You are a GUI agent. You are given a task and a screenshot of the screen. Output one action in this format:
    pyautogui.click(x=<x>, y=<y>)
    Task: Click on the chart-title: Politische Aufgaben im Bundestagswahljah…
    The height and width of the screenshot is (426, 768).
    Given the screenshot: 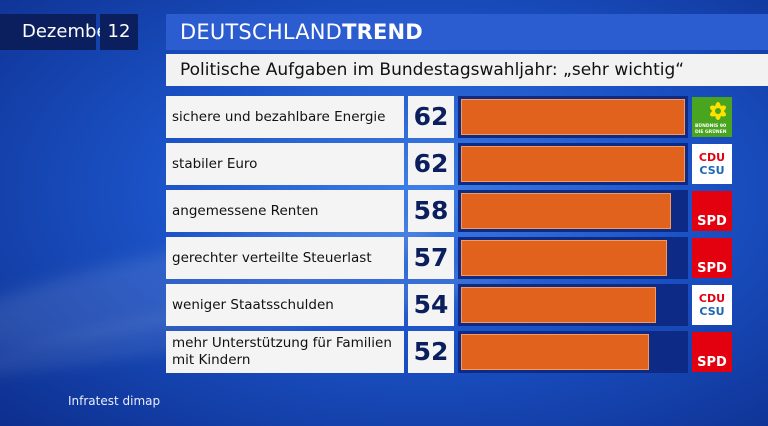 What is the action you would take?
    pyautogui.click(x=467, y=70)
    